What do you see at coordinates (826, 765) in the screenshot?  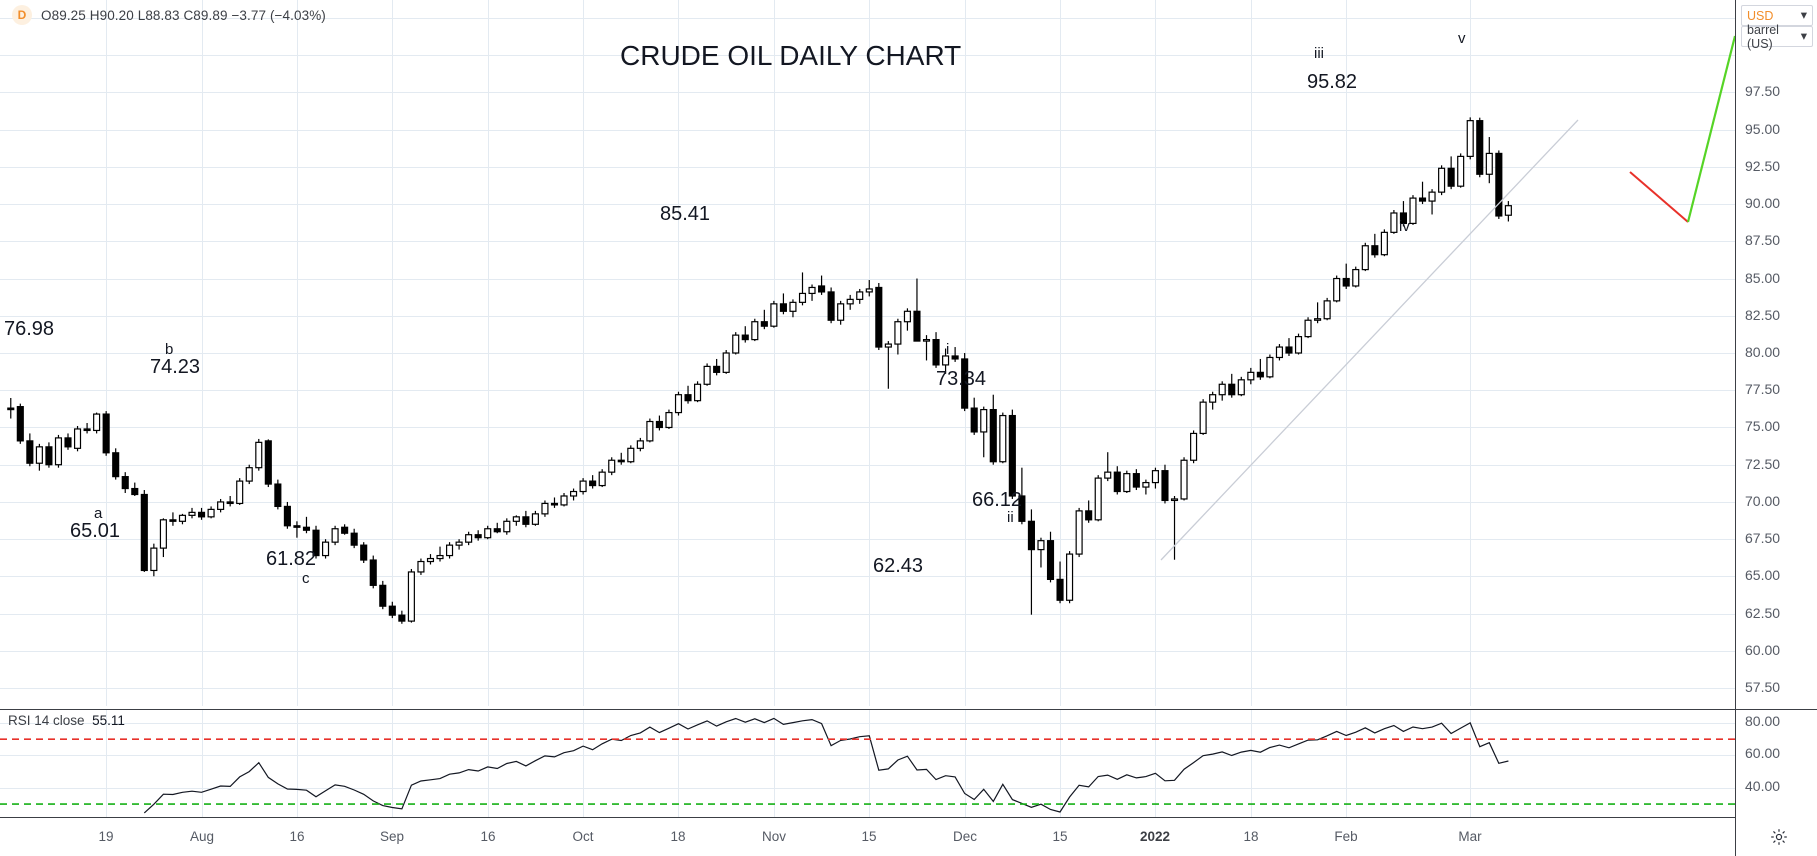 I see `rsi-line` at bounding box center [826, 765].